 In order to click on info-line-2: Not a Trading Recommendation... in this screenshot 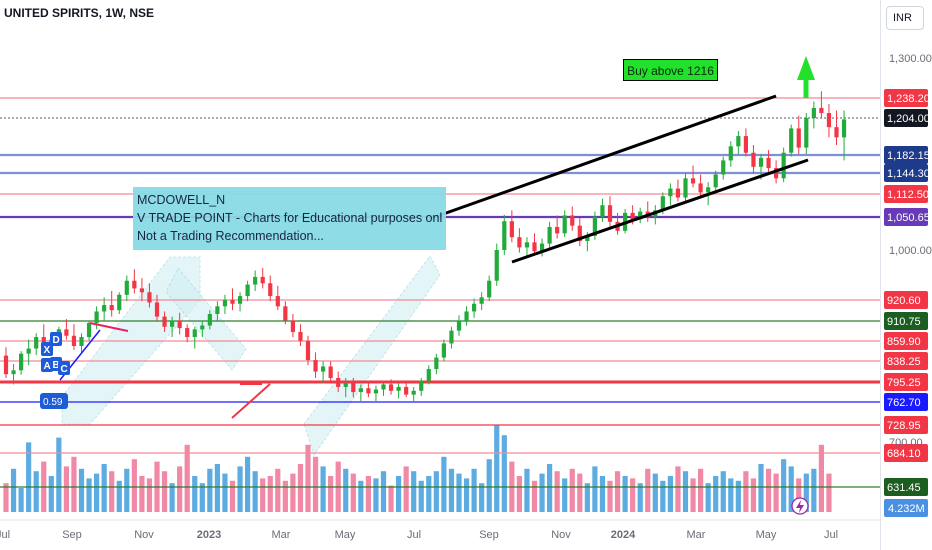, I will do `click(230, 236)`.